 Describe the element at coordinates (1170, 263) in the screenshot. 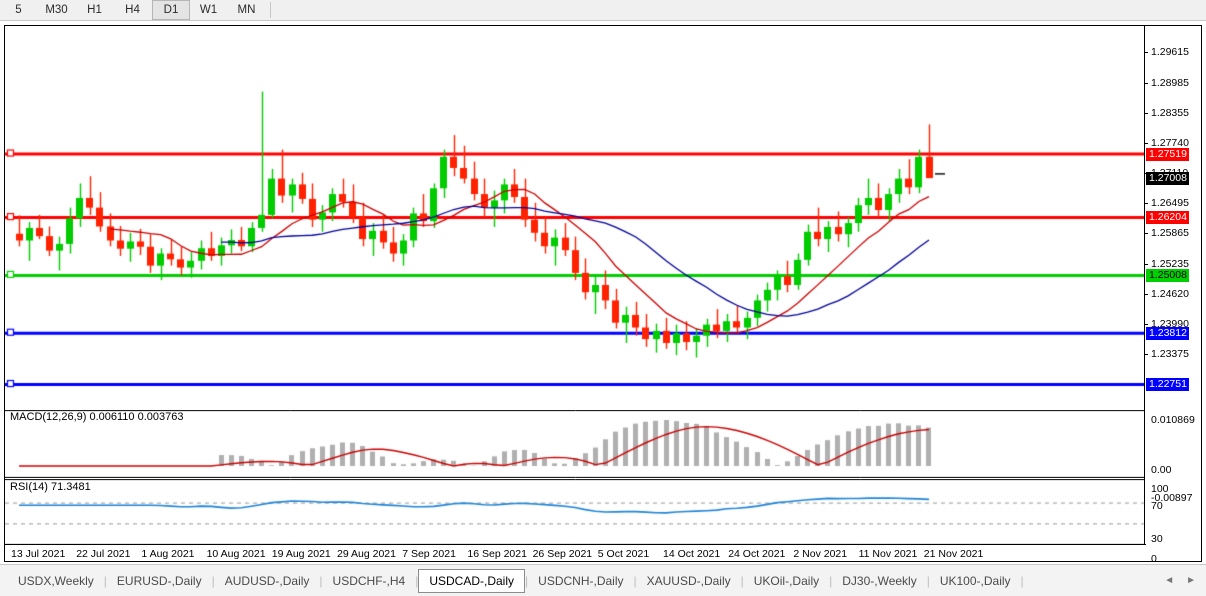

I see `price-tick-label: 1.25235` at that location.